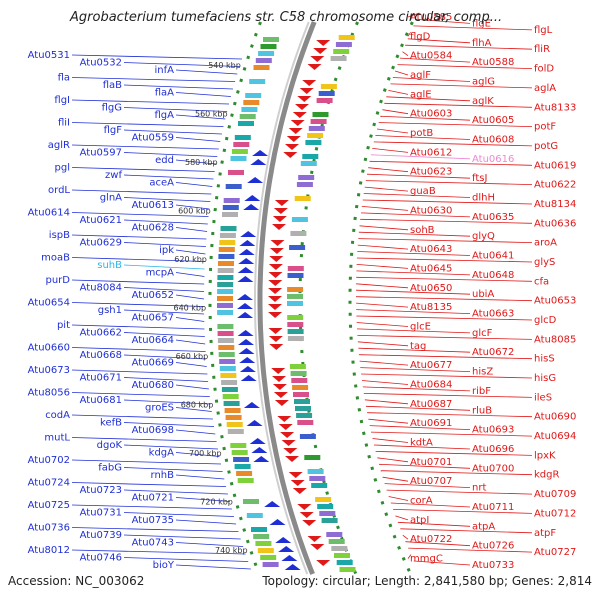 The image size is (600, 600). Describe the element at coordinates (112, 108) in the screenshot. I see `gene-label: flgG` at that location.